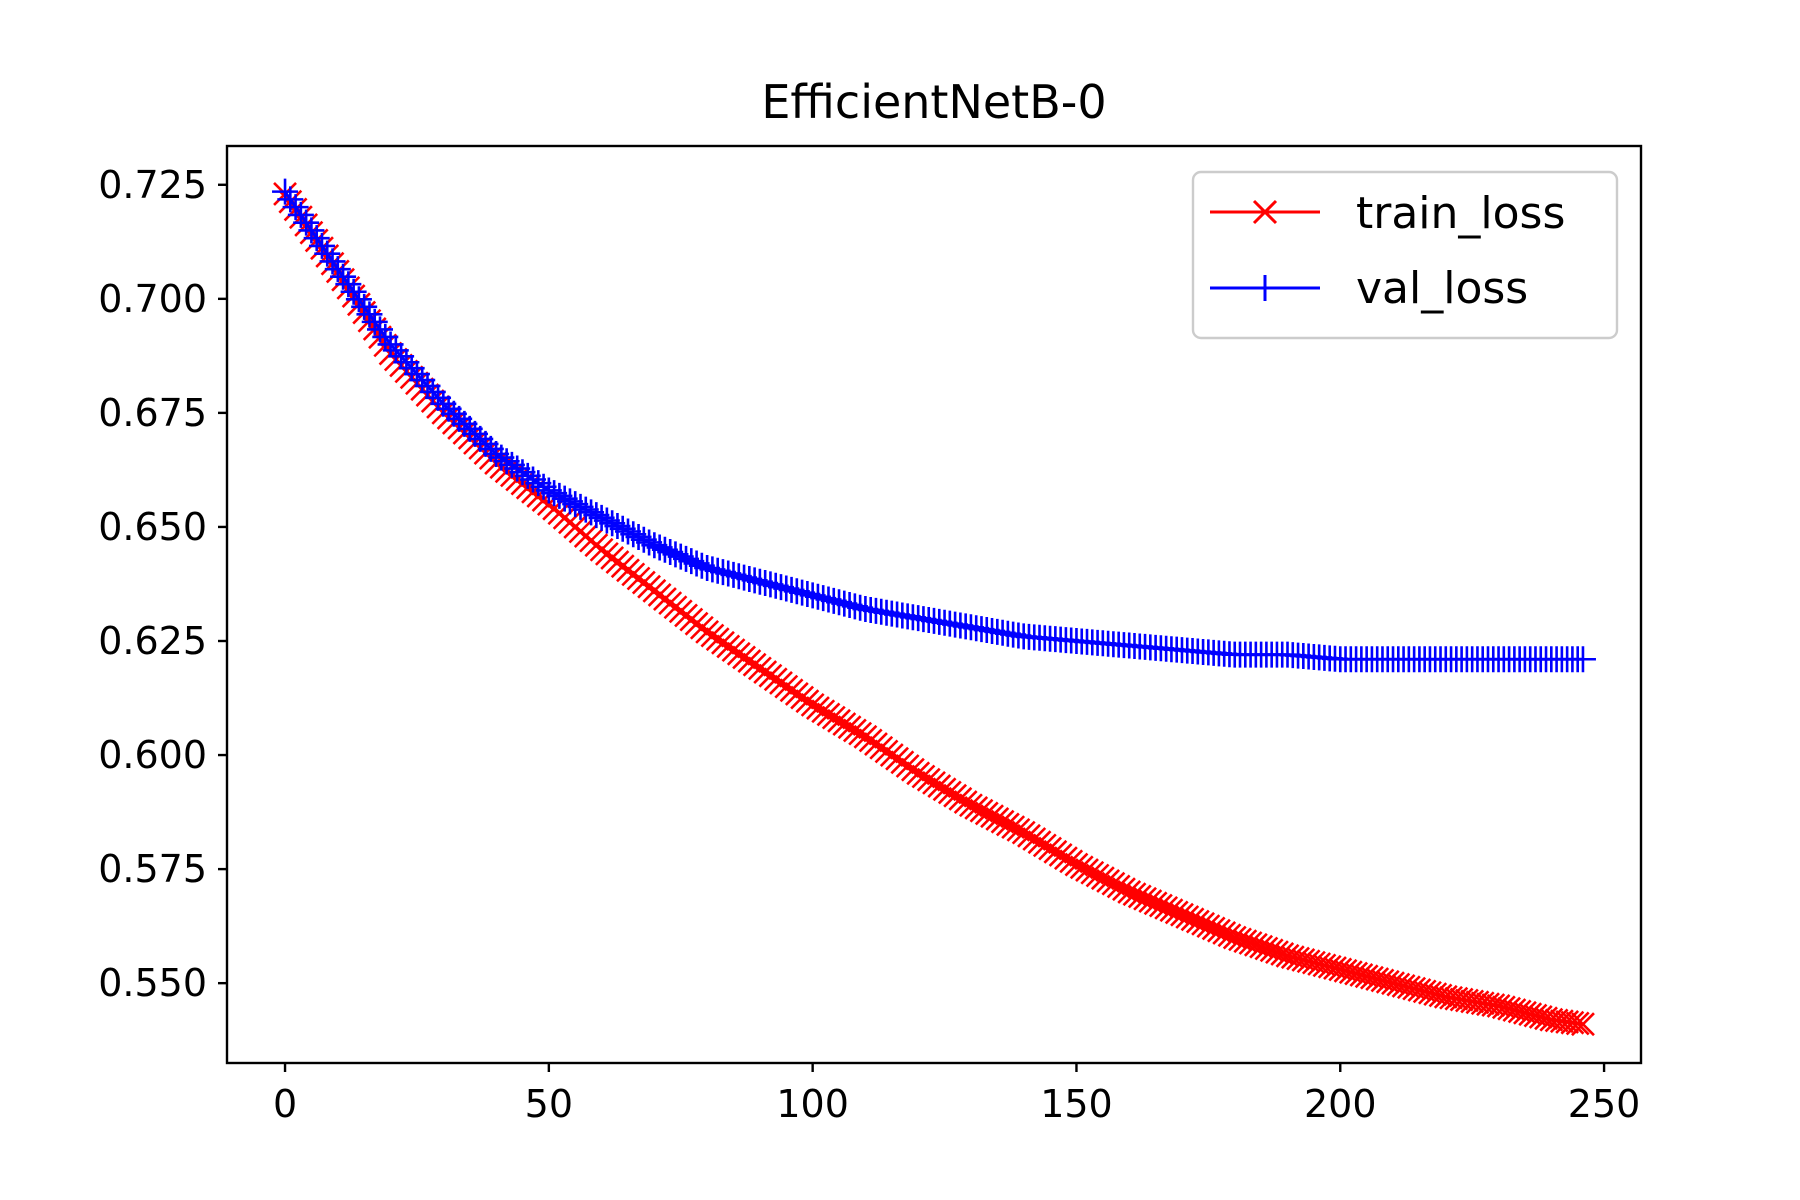 Image resolution: width=1800 pixels, height=1200 pixels. Describe the element at coordinates (152, 641) in the screenshot. I see `y-tick-label: 0.625` at that location.